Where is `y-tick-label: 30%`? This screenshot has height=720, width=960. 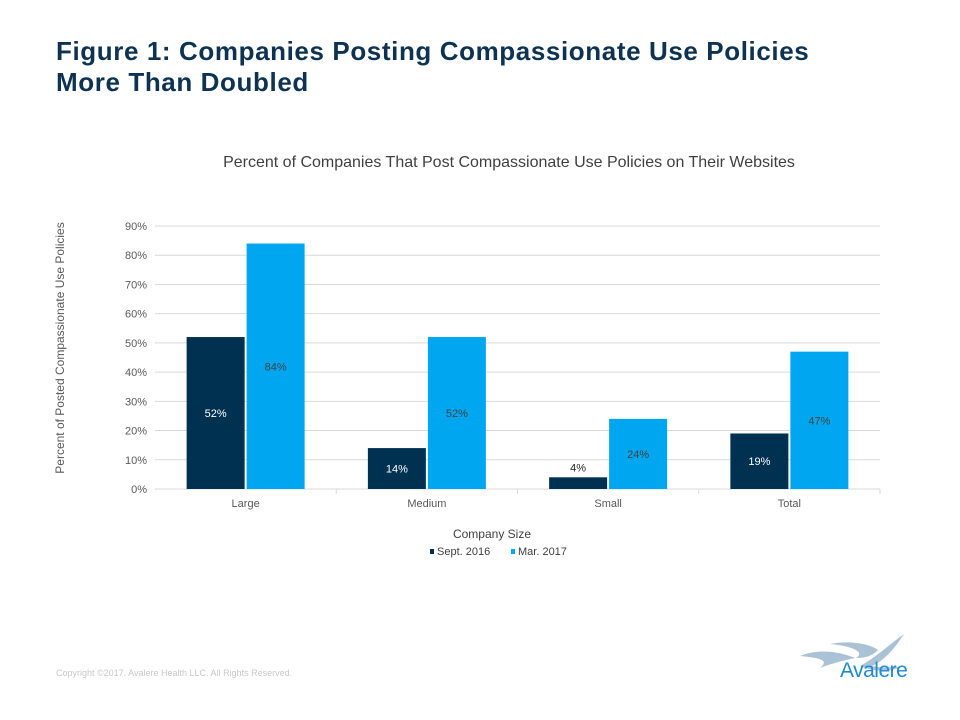
y-tick-label: 30% is located at coordinates (136, 402).